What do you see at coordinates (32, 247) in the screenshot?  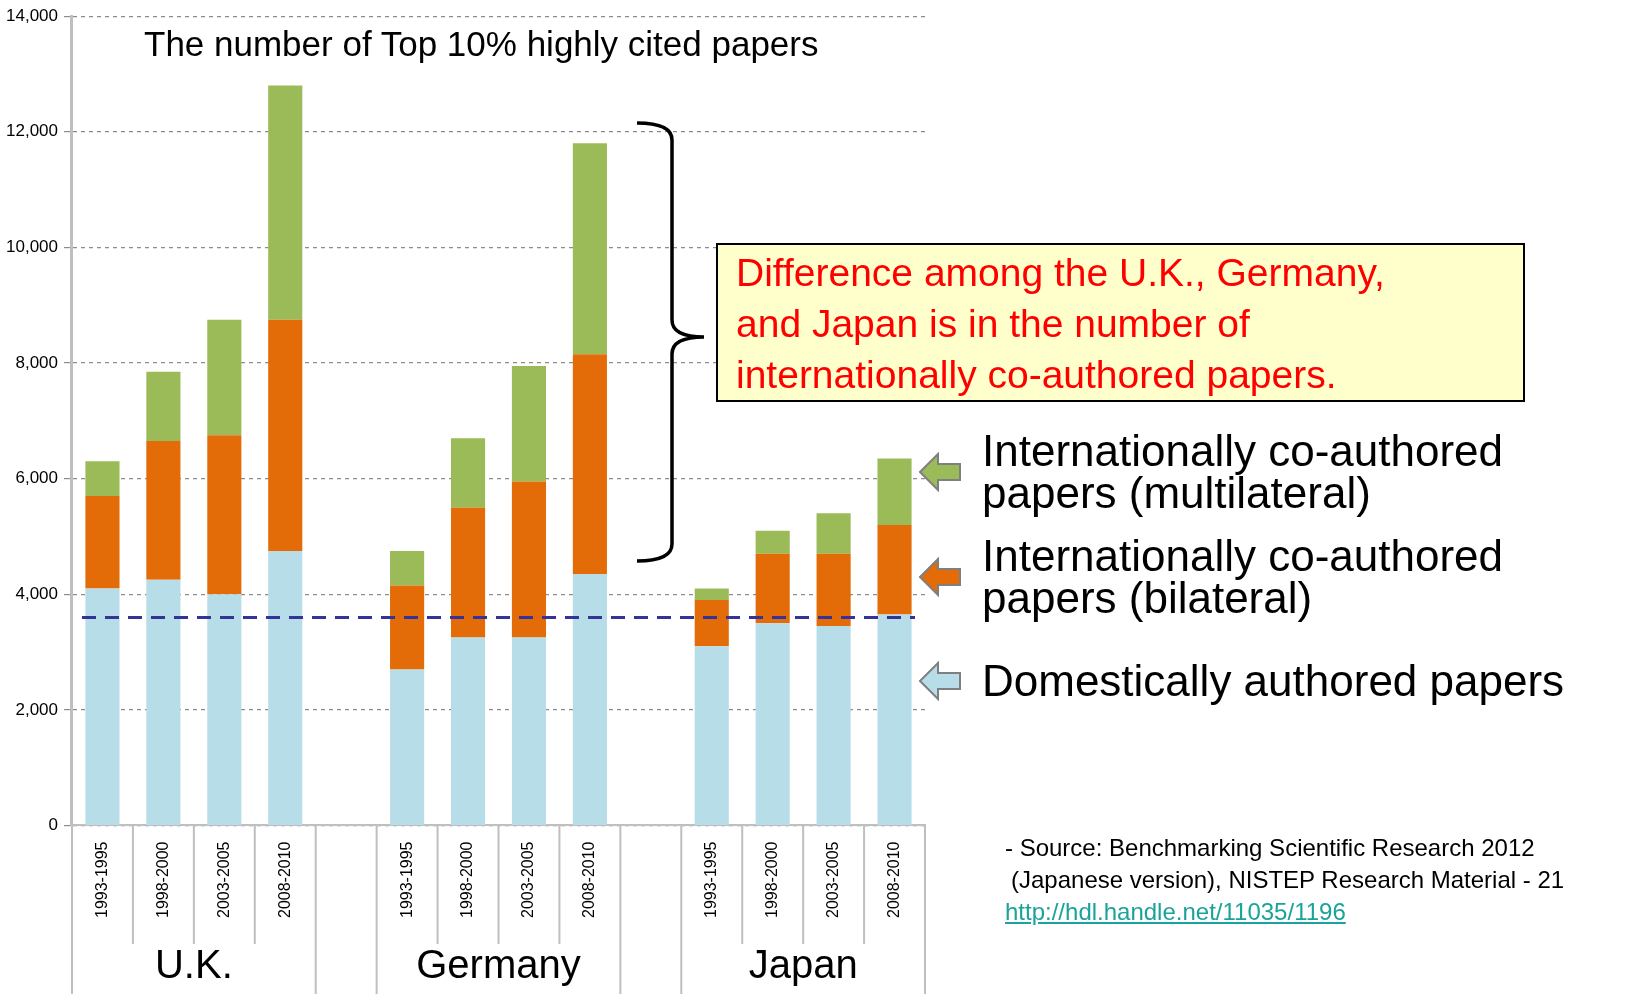 I see `y-tick-label: 10,000` at bounding box center [32, 247].